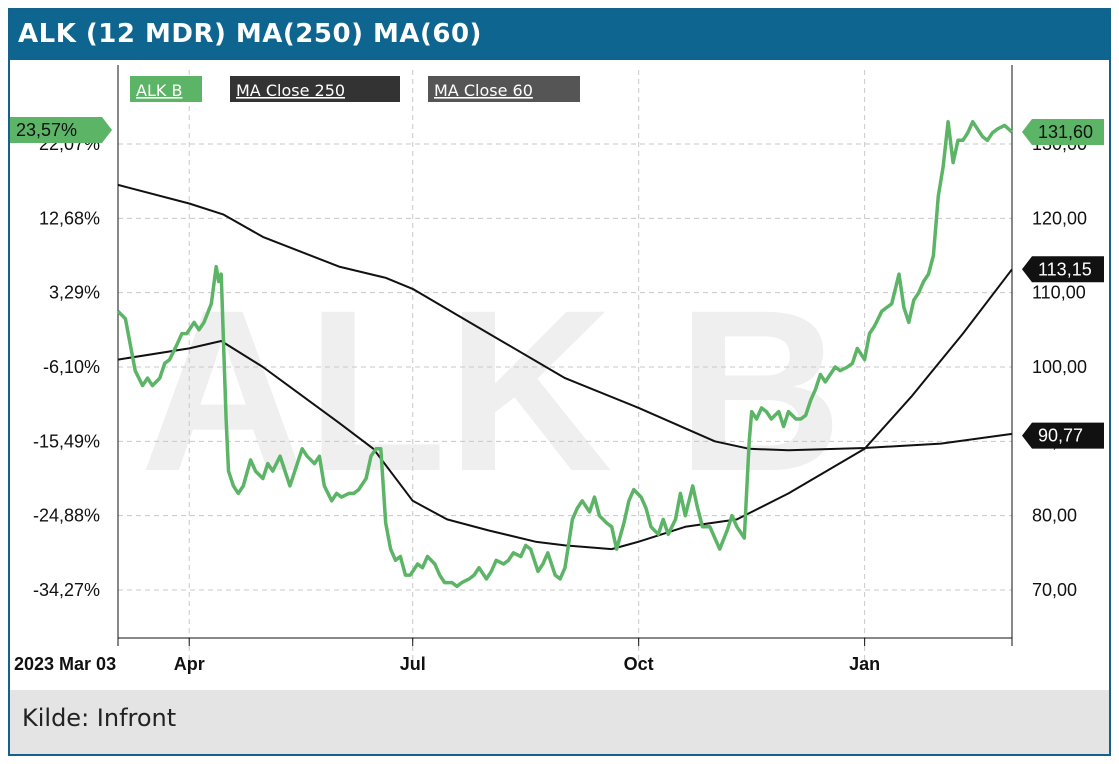 This screenshot has width=1119, height=764. Describe the element at coordinates (46, 130) in the screenshot. I see `value-flag-label: 23,57%` at that location.